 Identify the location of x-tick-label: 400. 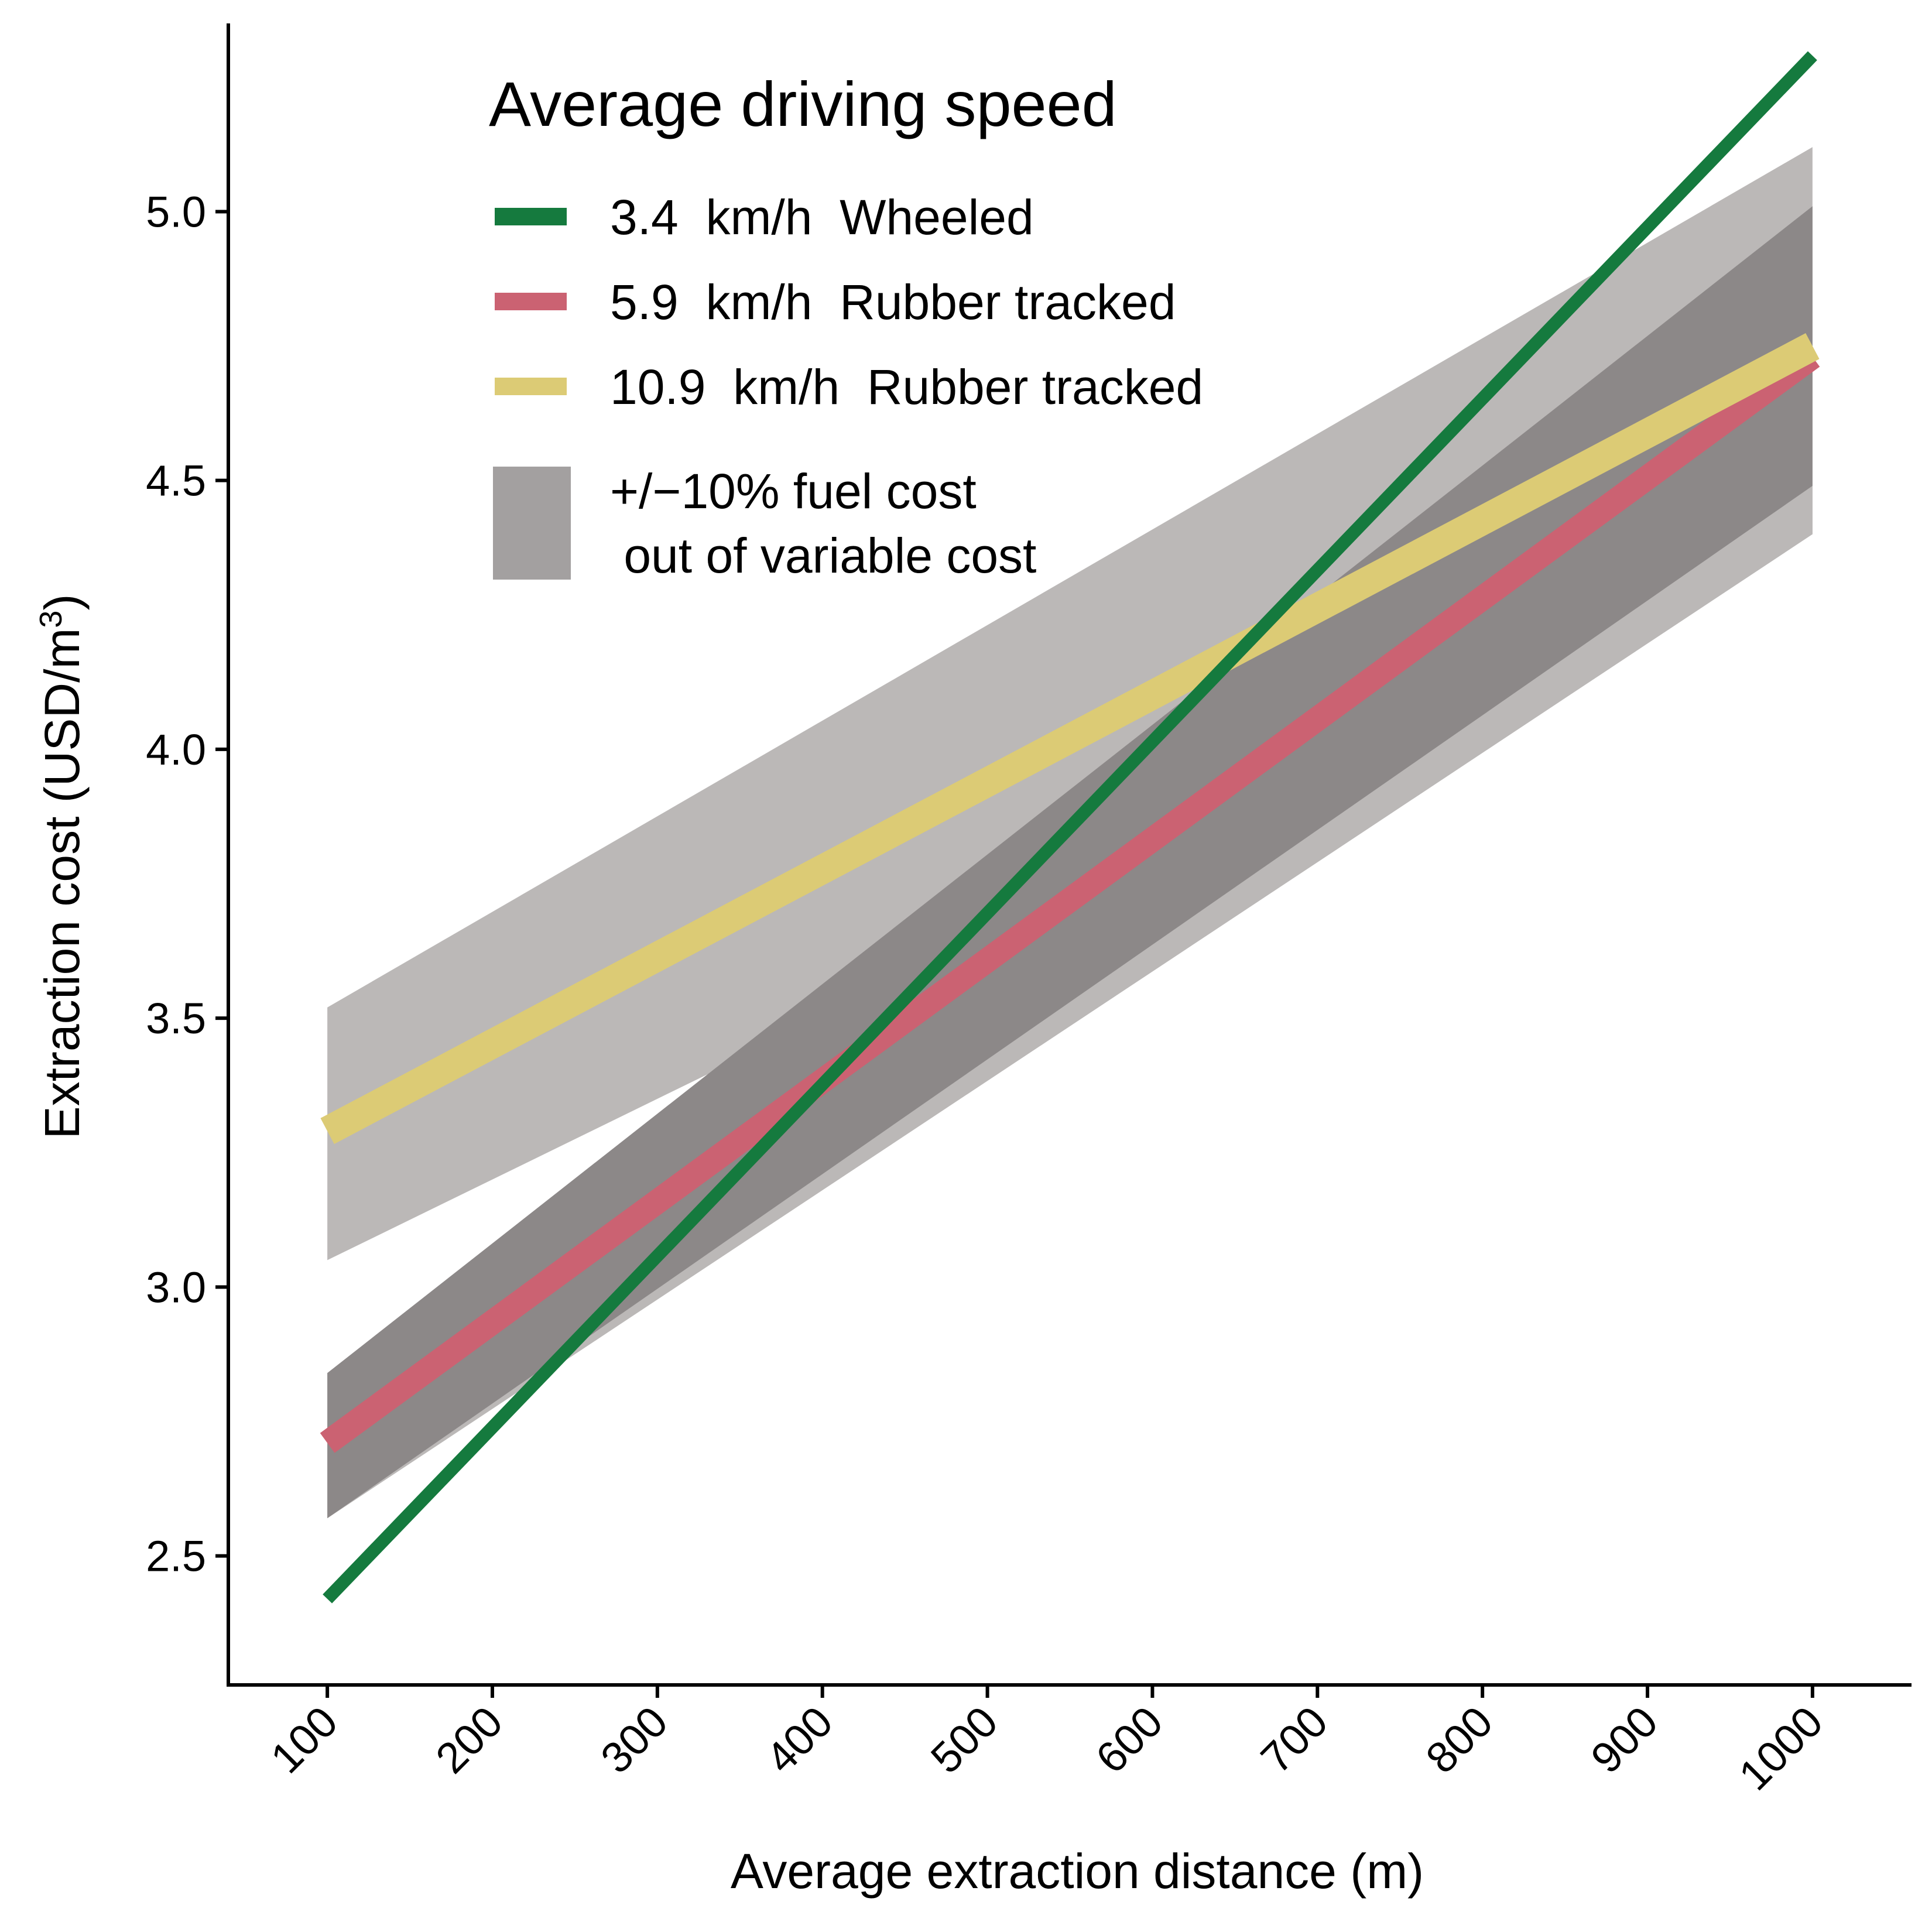
(799, 1740).